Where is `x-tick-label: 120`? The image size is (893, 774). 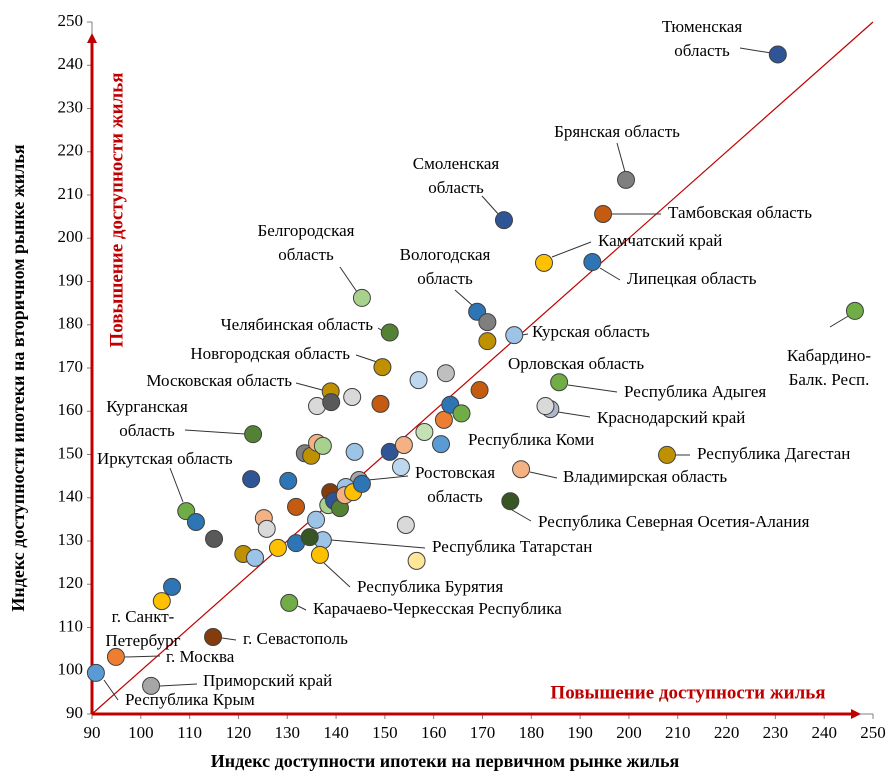 x-tick-label: 120 is located at coordinates (239, 732).